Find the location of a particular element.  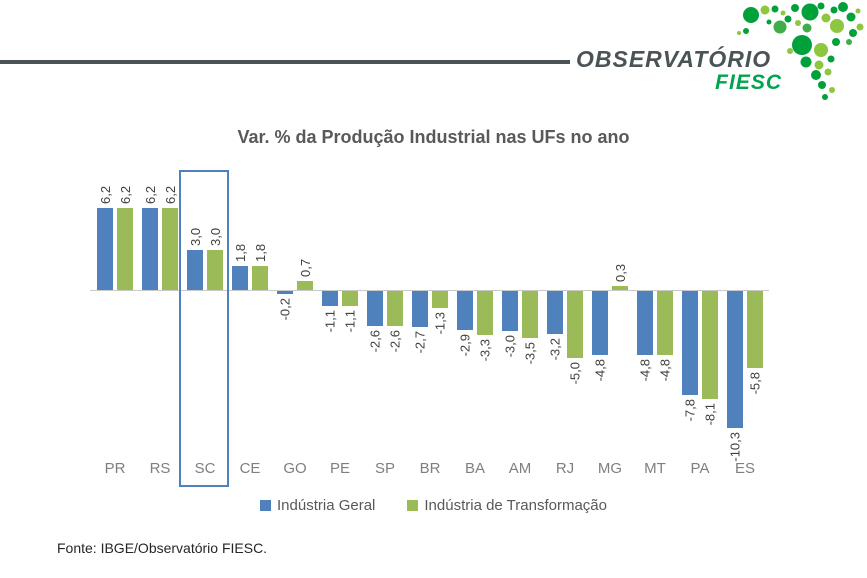

bar-go-industria-de-transformacao is located at coordinates (305, 285).